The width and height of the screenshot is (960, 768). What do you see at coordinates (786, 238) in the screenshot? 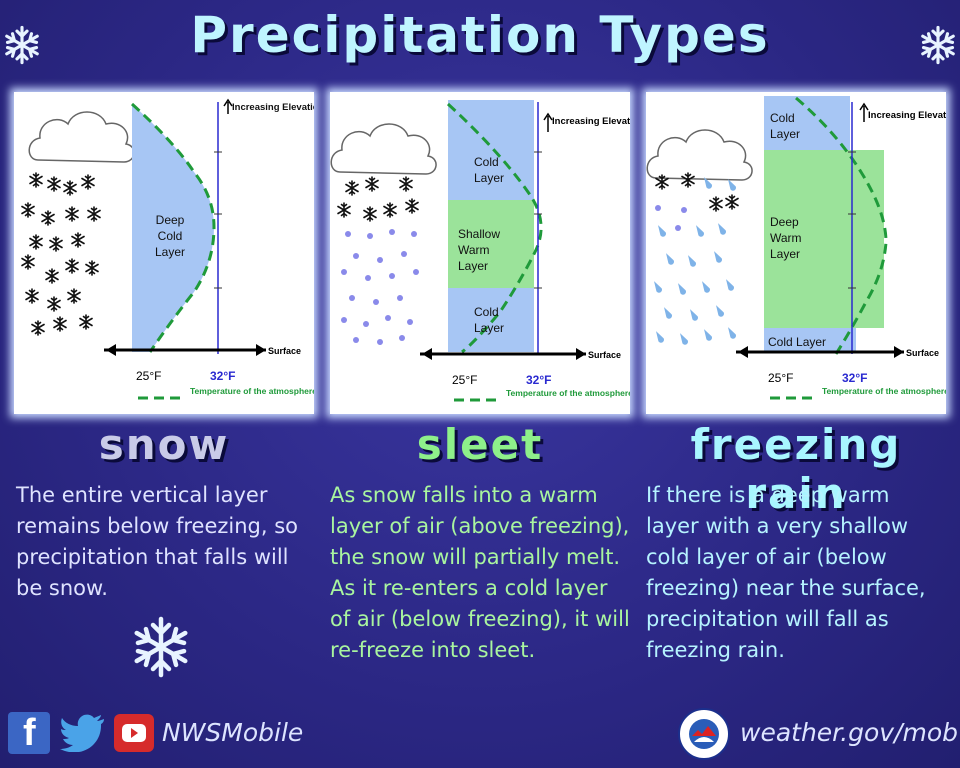
I see `layer-label: Deep Warm Layer` at bounding box center [786, 238].